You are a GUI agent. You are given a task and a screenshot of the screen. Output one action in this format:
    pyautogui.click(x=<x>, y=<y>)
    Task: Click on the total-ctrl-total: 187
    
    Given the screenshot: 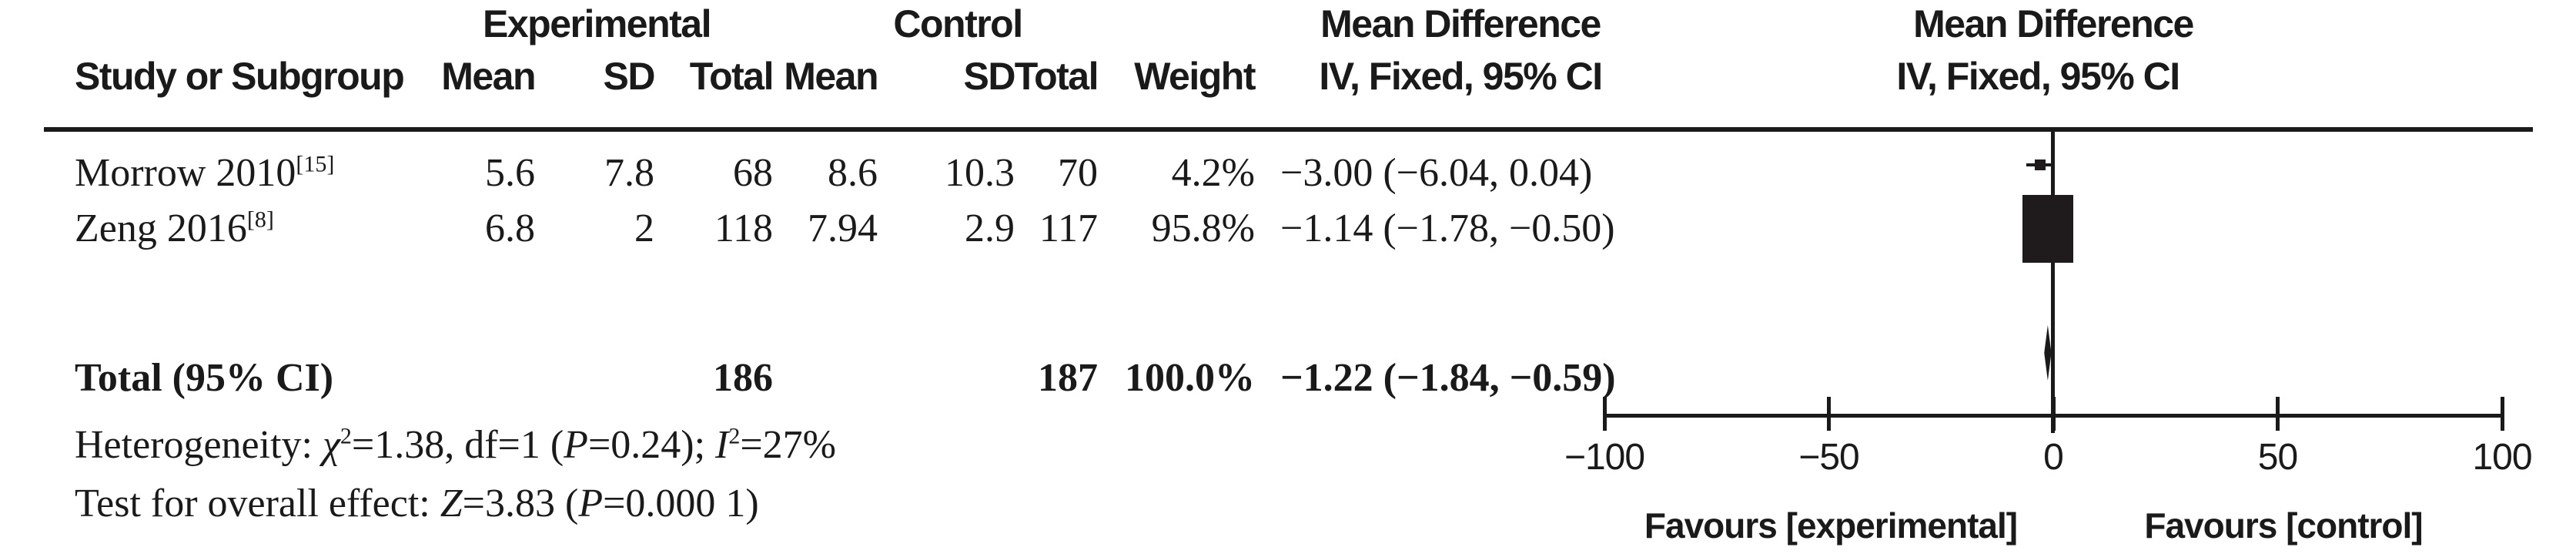 What is the action you would take?
    pyautogui.click(x=1068, y=378)
    